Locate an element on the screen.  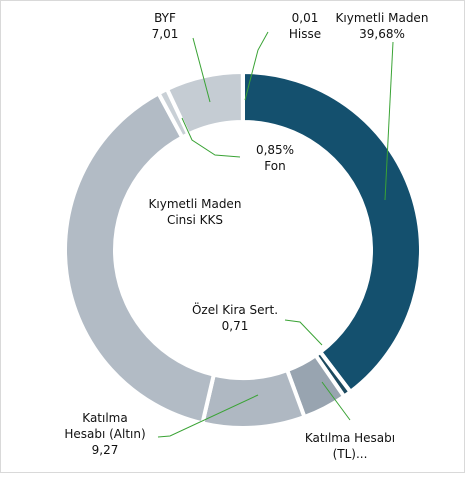
value-label: 39,68% is located at coordinates (382, 34).